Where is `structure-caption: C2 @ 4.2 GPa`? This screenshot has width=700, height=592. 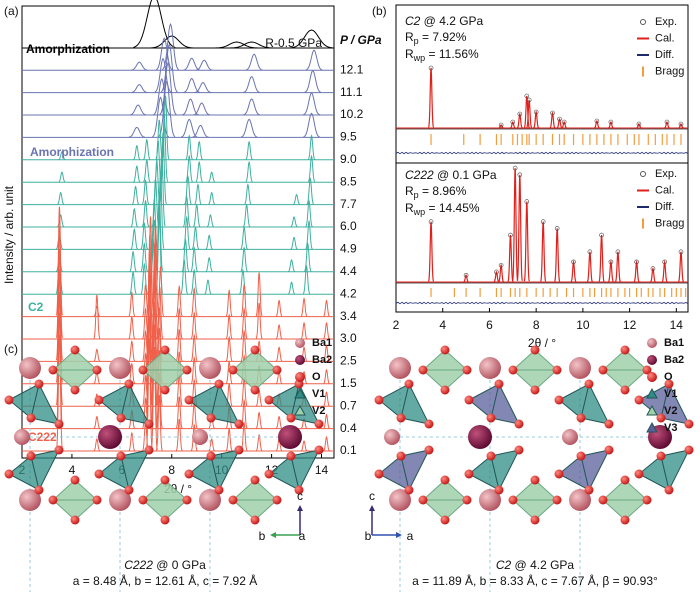 structure-caption: C2 @ 4.2 GPa is located at coordinates (535, 565).